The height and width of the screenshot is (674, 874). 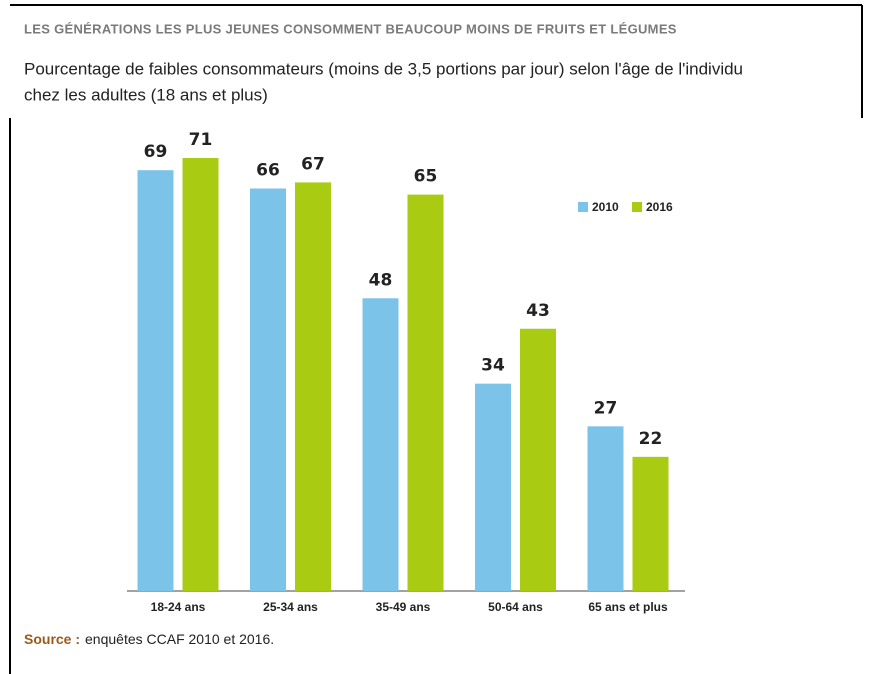 What do you see at coordinates (628, 607) in the screenshot?
I see `x-tick-label: 65 ans et plus` at bounding box center [628, 607].